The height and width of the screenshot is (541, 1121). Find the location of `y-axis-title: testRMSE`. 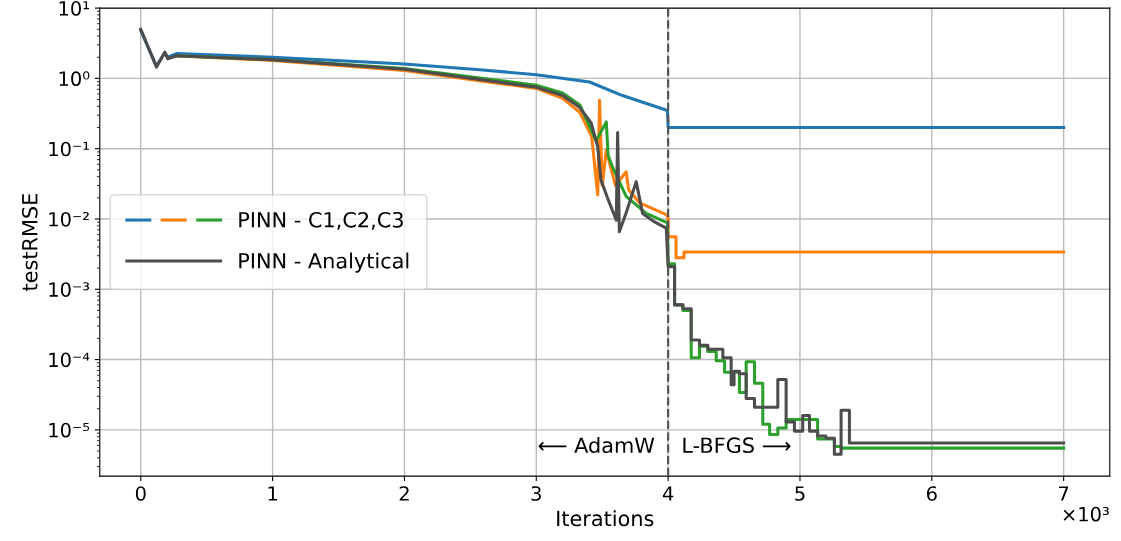

y-axis-title: testRMSE is located at coordinates (29, 242).